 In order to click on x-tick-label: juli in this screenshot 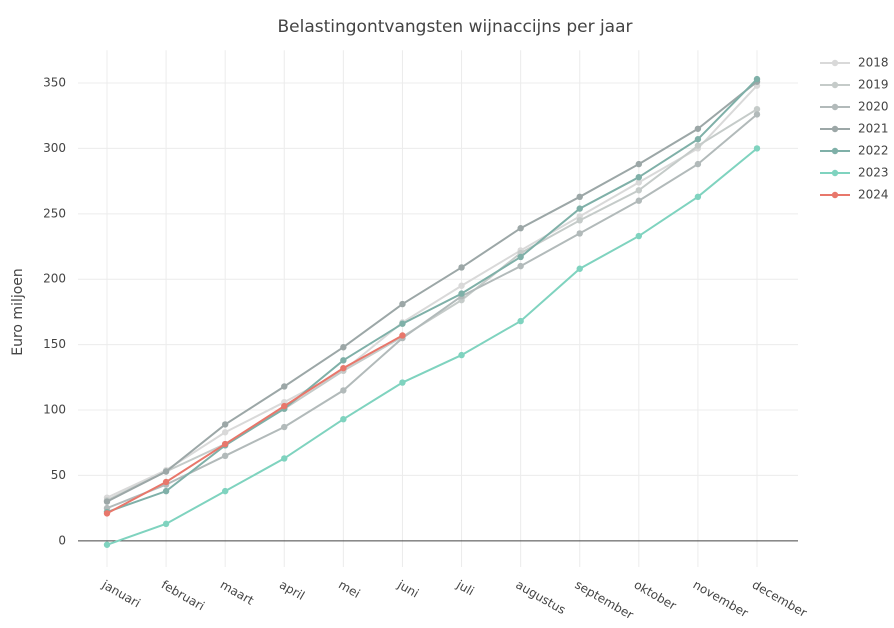, I will do `click(464, 587)`.